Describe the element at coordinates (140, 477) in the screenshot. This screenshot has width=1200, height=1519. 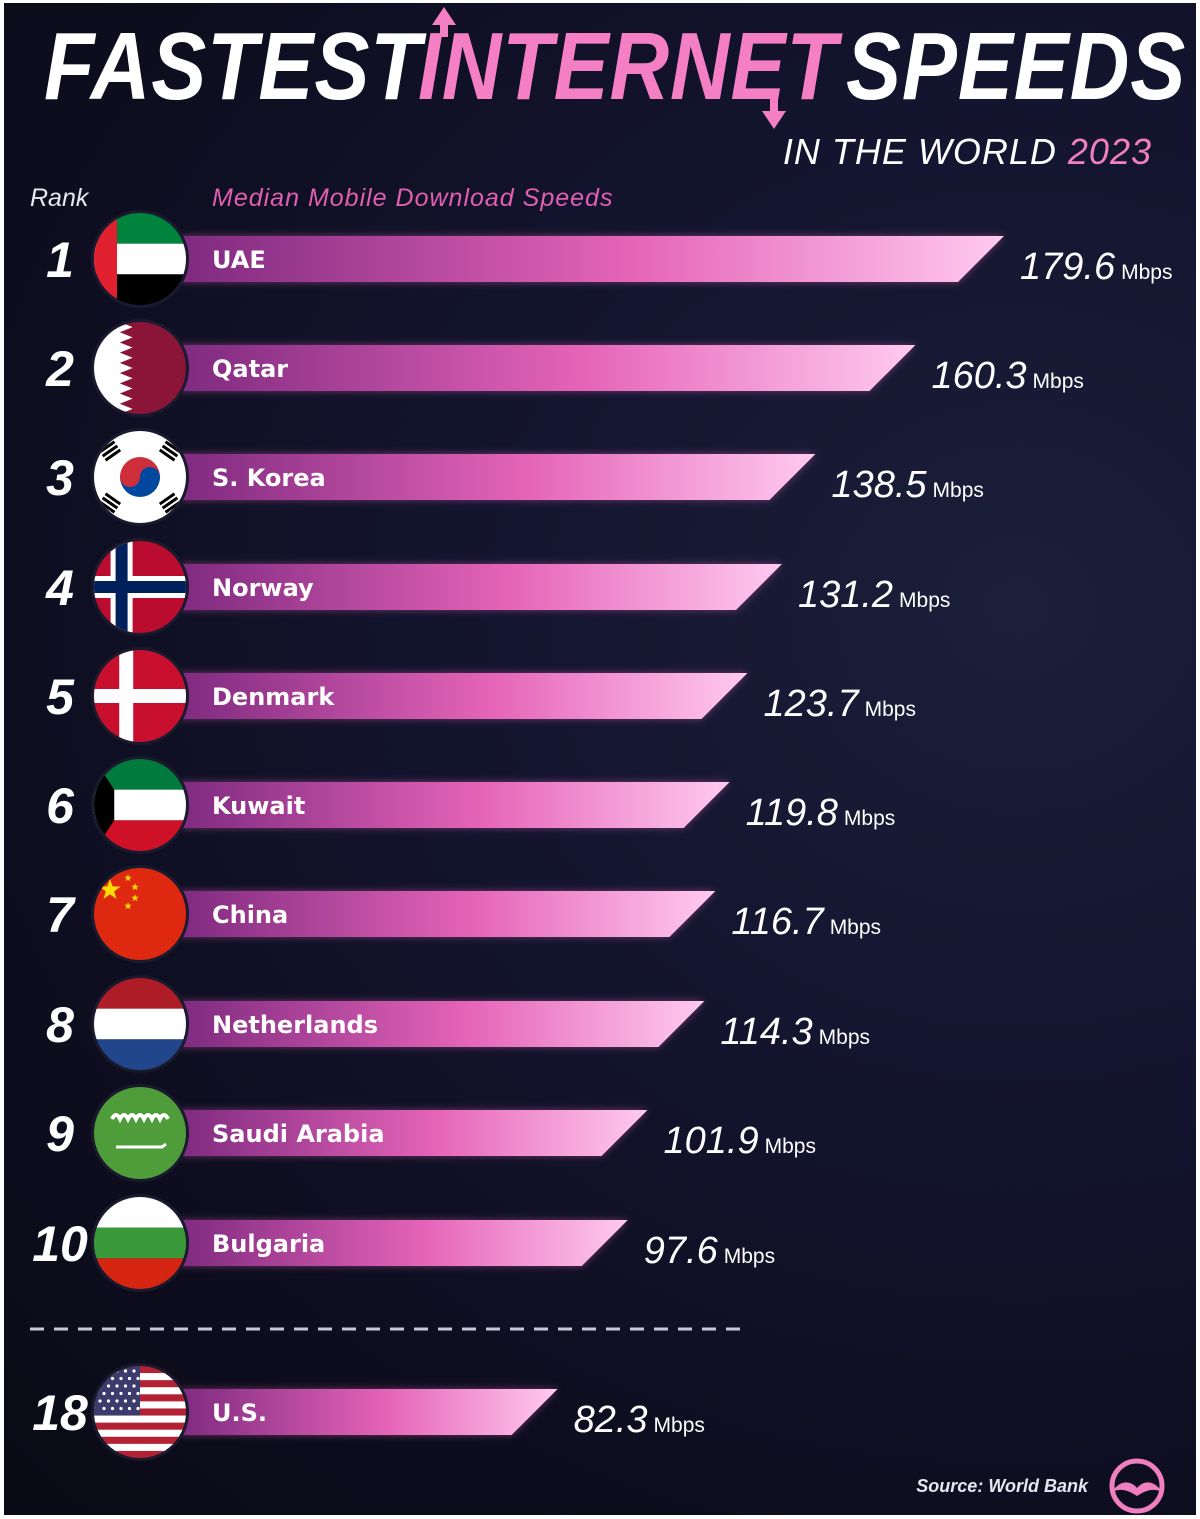
I see `south-korea-flag-icon` at that location.